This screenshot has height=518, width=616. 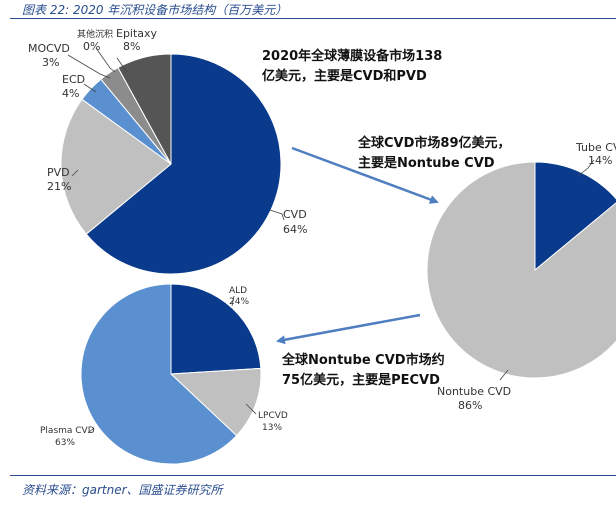 I want to click on leader-epitaxy, so click(x=122, y=65).